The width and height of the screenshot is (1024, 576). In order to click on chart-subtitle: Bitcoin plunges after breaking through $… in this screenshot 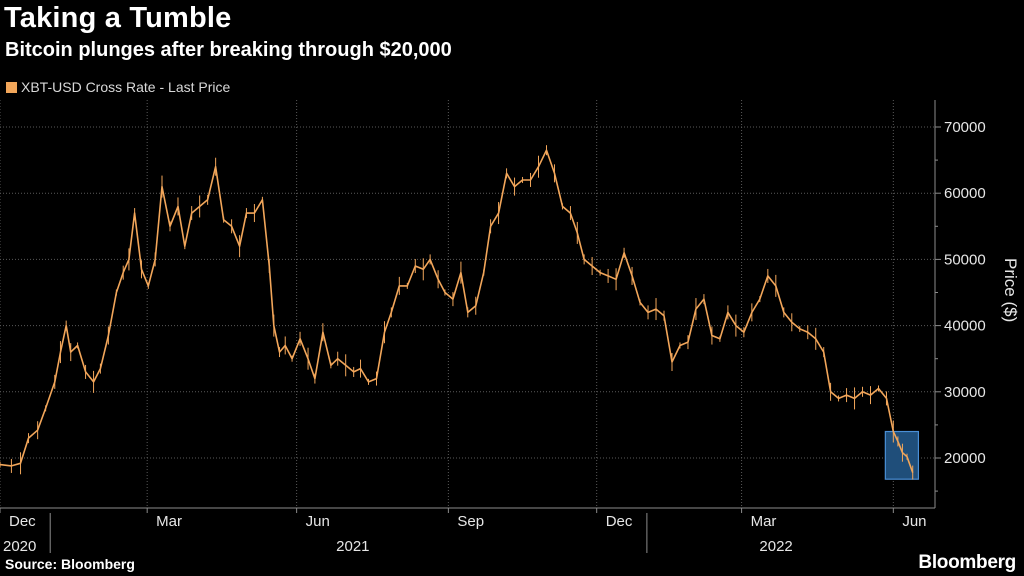, I will do `click(228, 50)`.